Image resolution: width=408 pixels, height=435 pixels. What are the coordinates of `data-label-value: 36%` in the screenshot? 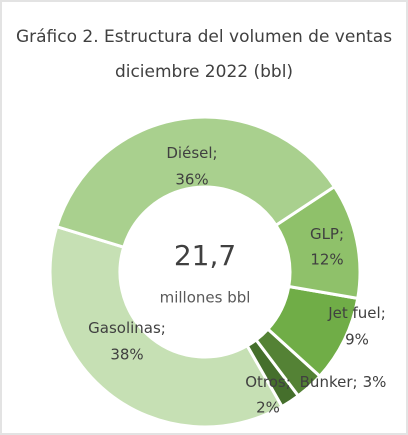 It's located at (191, 180).